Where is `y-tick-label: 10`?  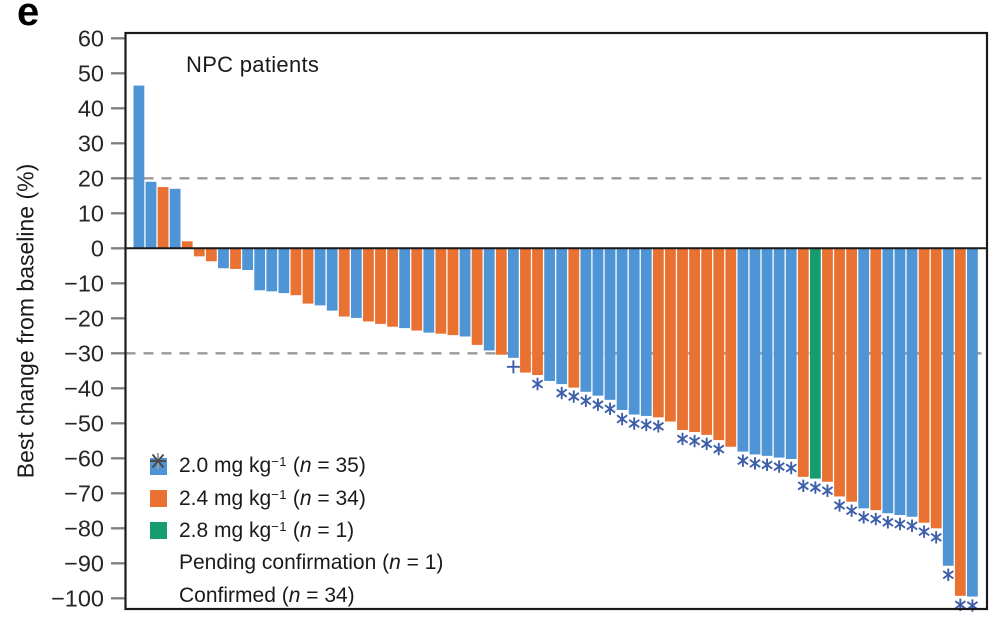
y-tick-label: 10 is located at coordinates (91, 213).